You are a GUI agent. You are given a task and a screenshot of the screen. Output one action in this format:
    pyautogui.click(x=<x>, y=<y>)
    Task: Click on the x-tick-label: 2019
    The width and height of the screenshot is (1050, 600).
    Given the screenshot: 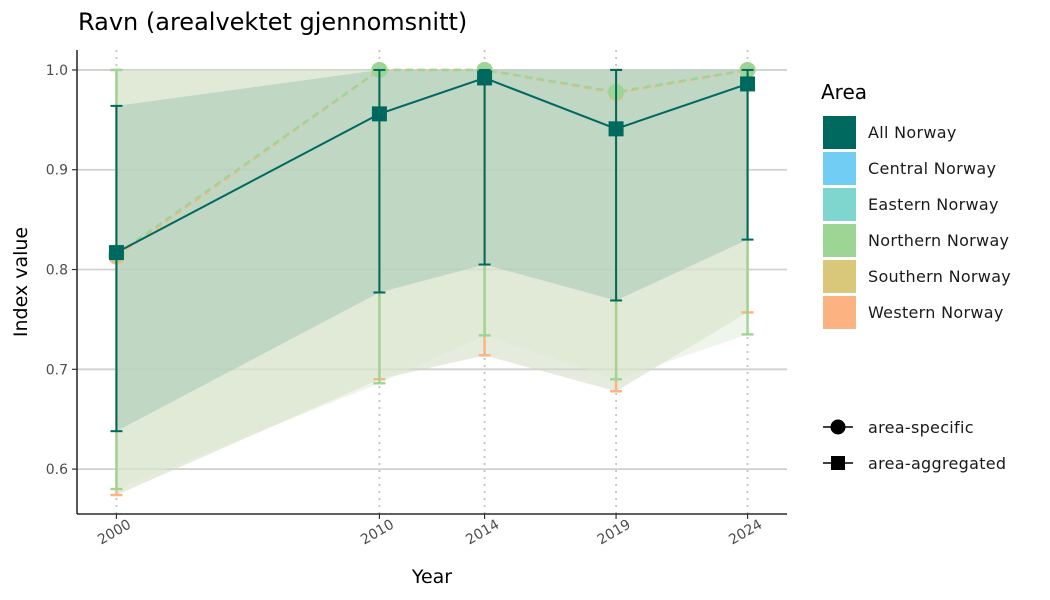 What is the action you would take?
    pyautogui.click(x=614, y=533)
    